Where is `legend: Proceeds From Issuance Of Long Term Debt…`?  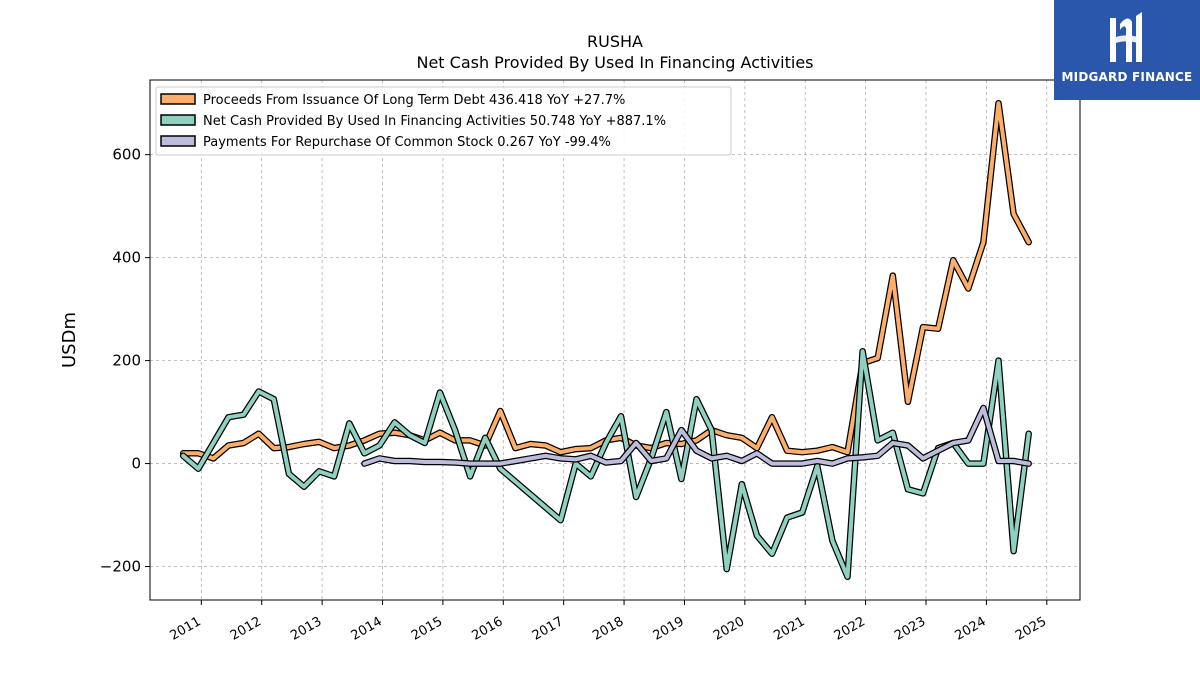 legend: Proceeds From Issuance Of Long Term Debt… is located at coordinates (443, 121).